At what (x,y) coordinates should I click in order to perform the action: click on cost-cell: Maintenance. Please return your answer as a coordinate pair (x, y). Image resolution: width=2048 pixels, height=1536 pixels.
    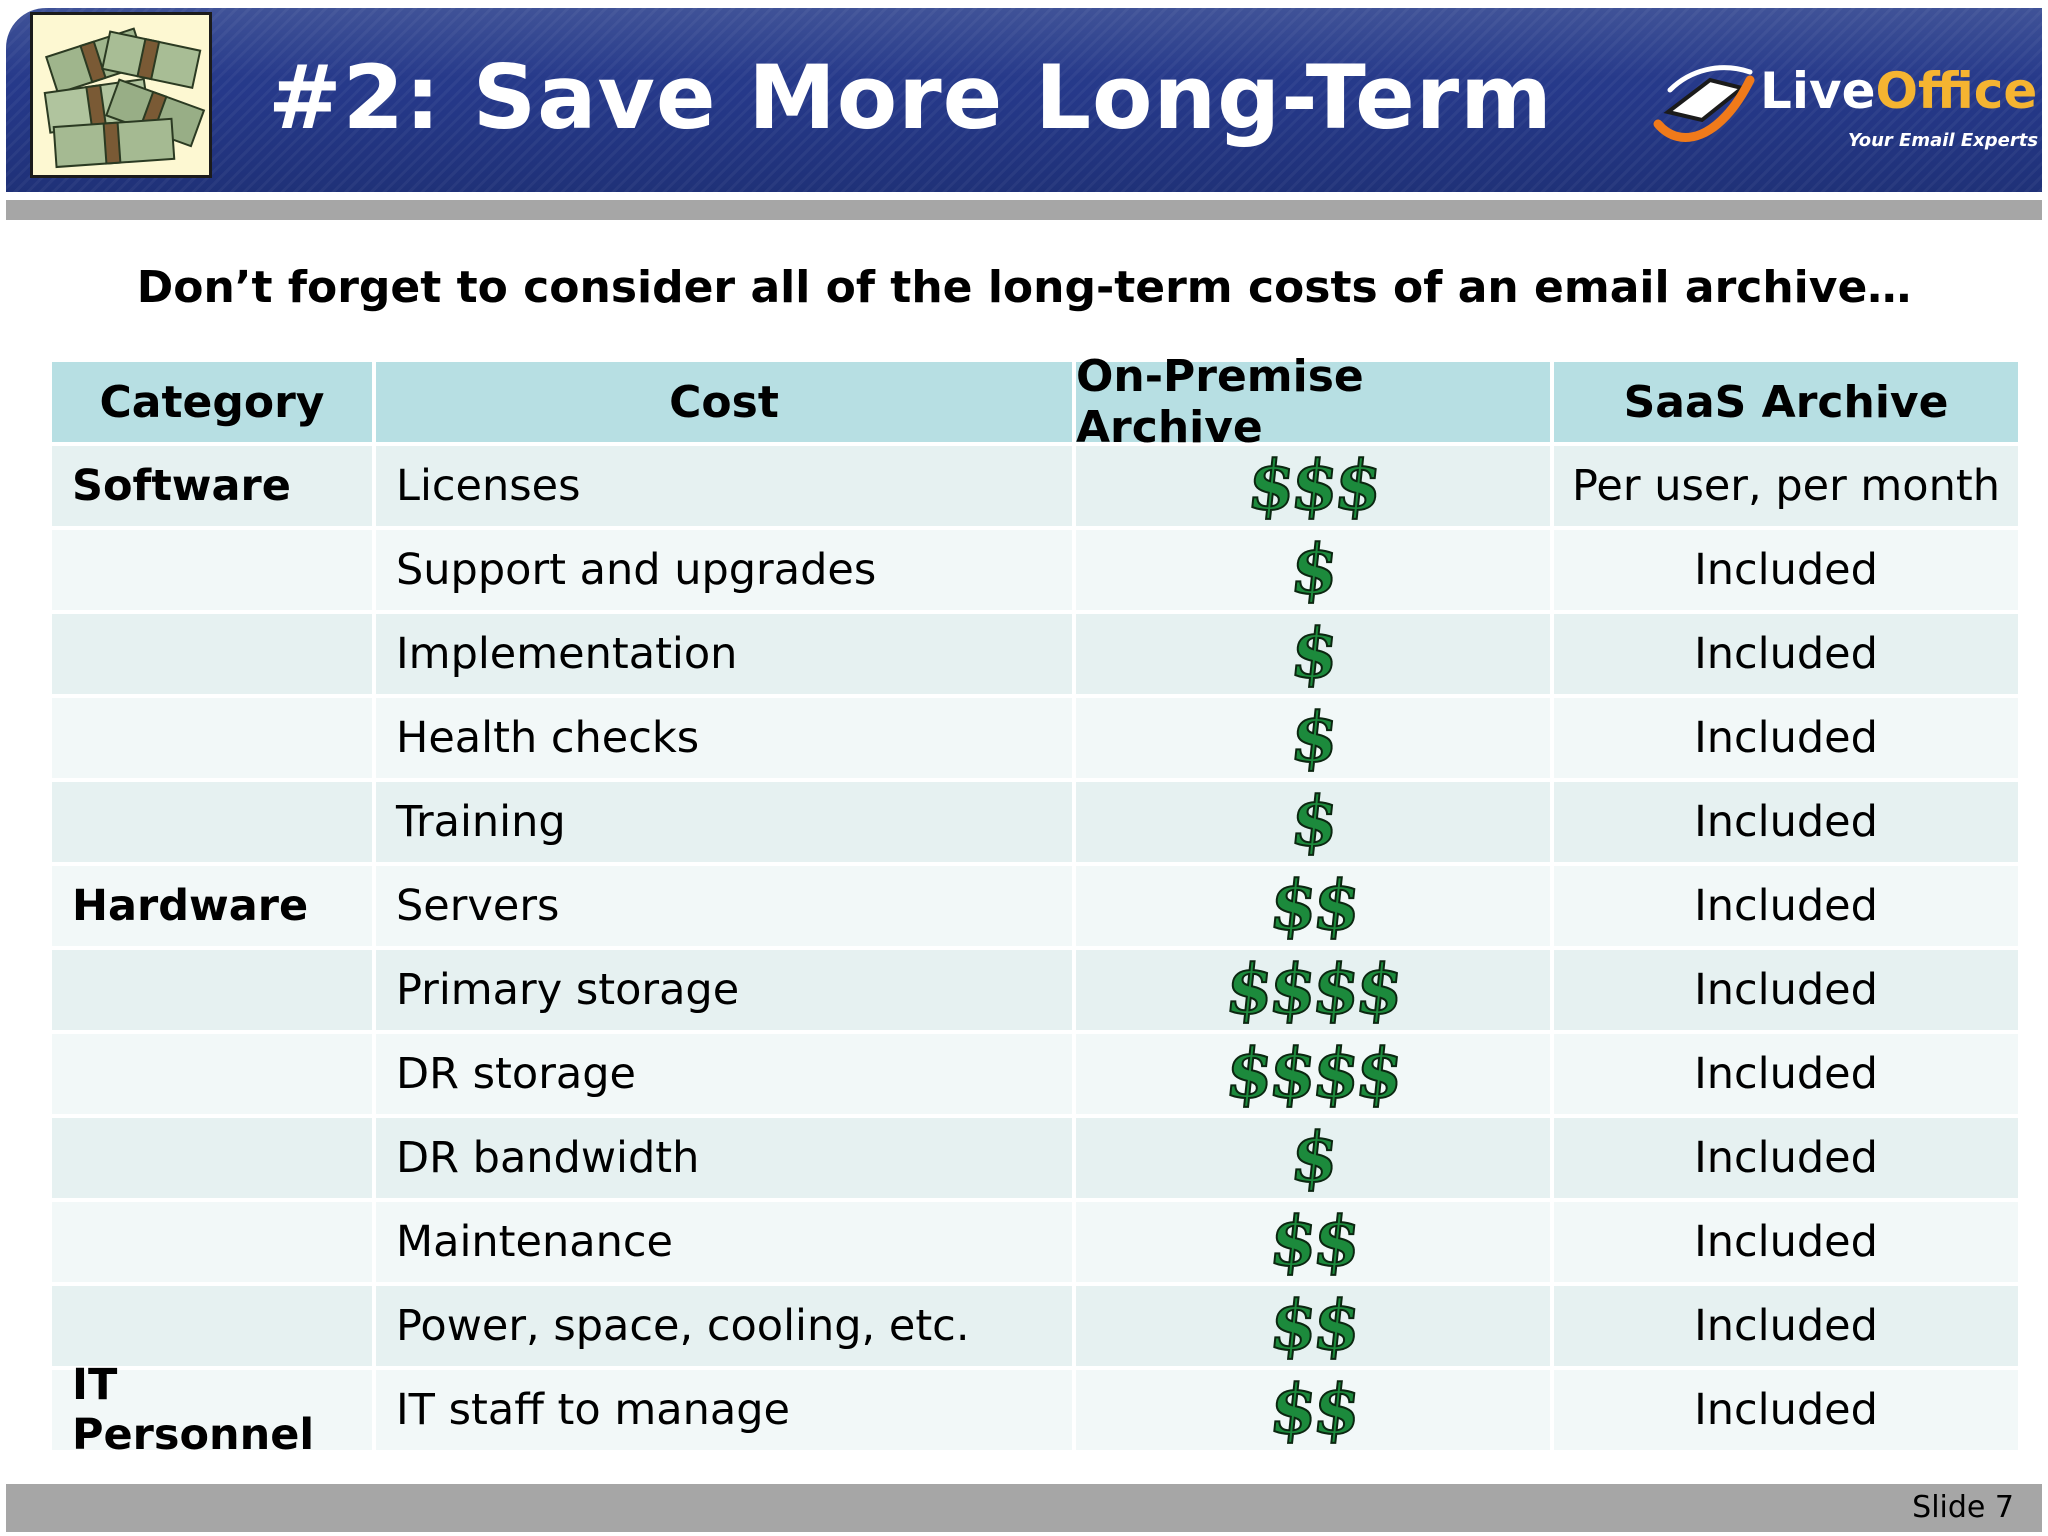
    Looking at the image, I should click on (724, 1242).